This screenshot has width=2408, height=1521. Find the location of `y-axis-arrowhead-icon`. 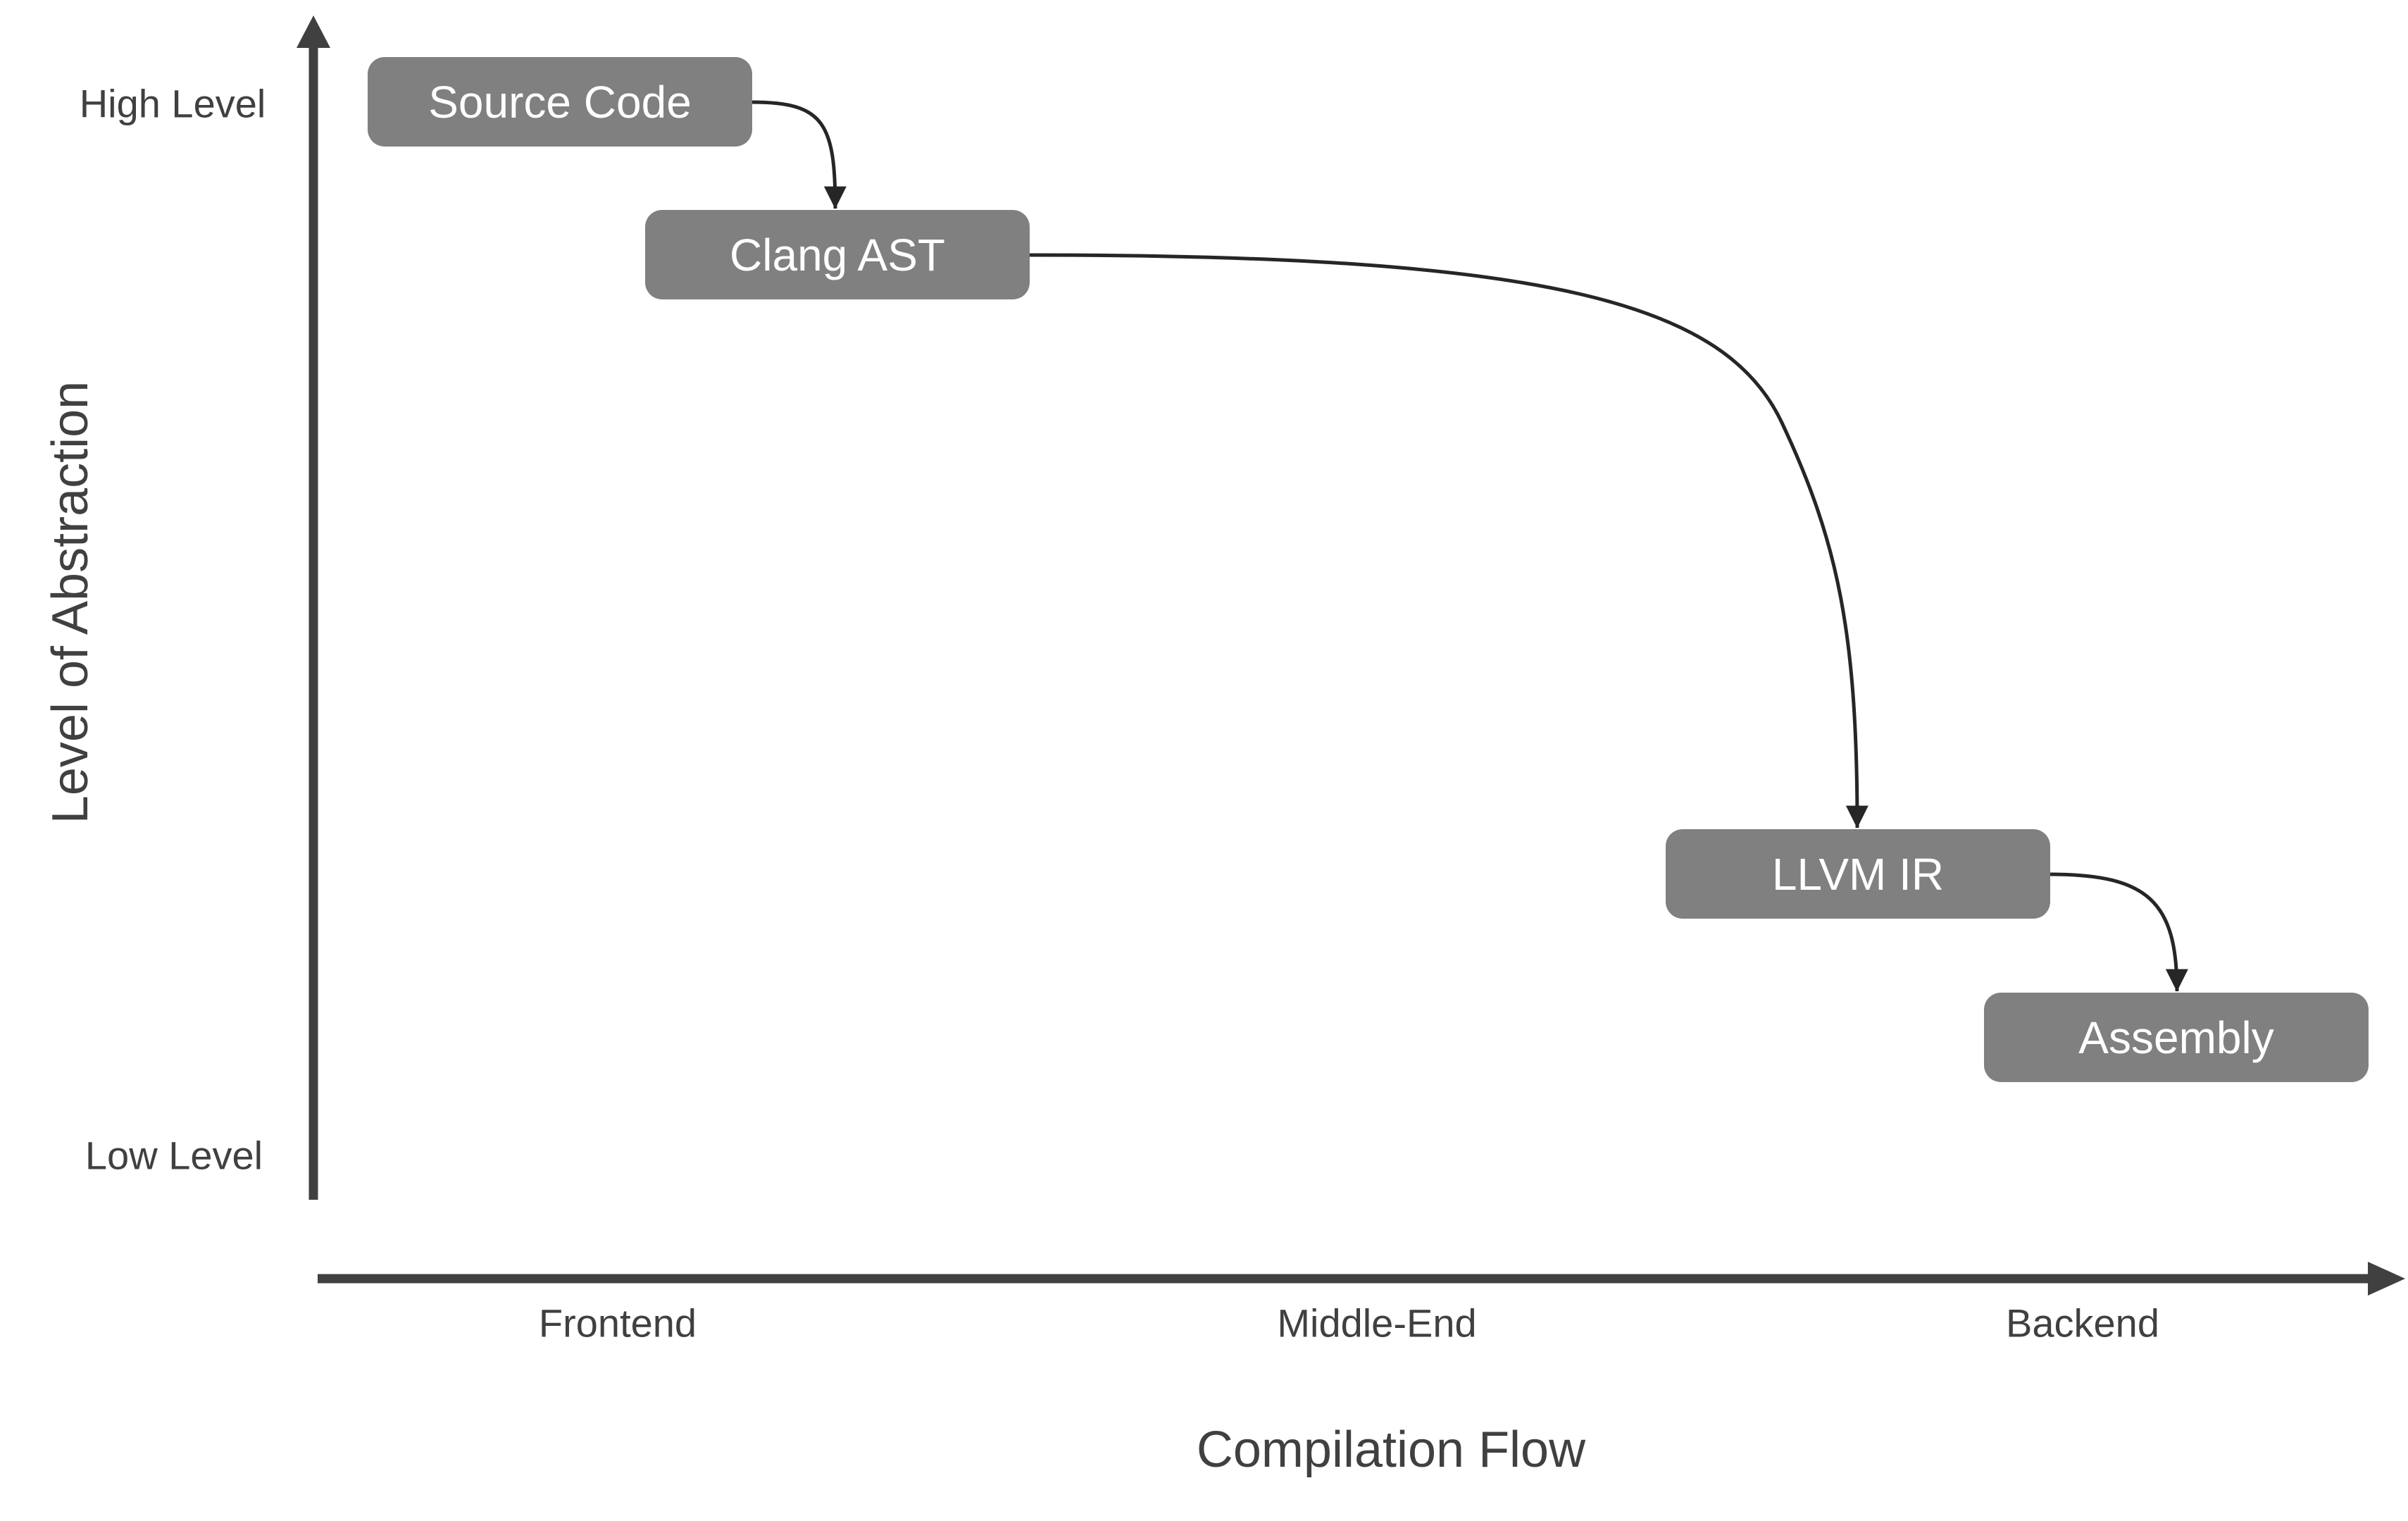

y-axis-arrowhead-icon is located at coordinates (313, 31).